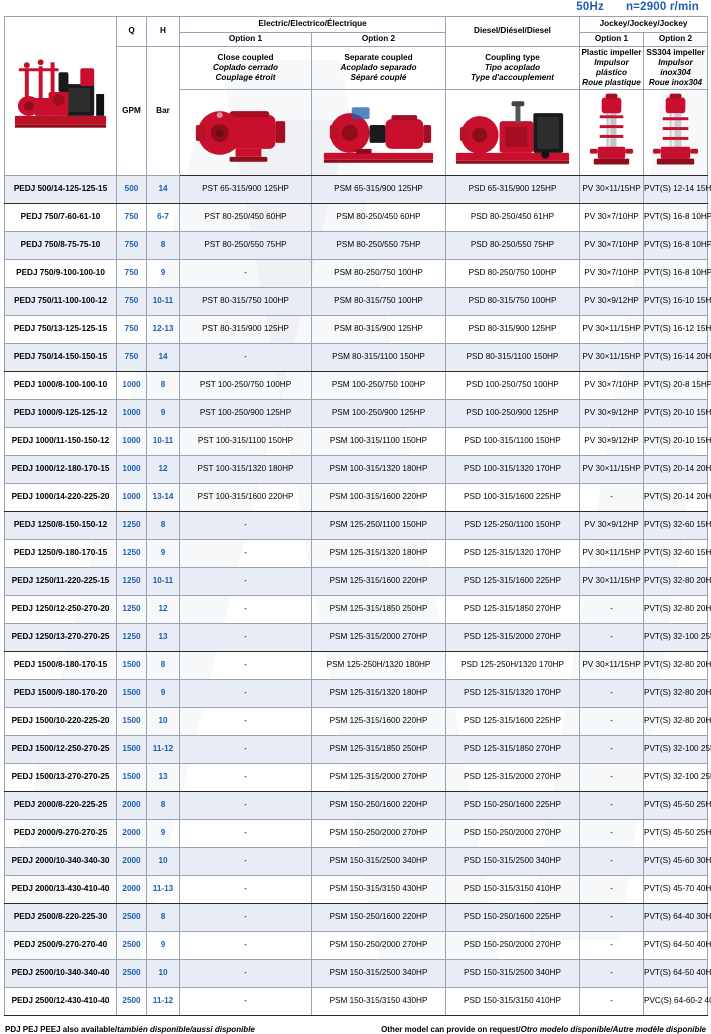 This screenshot has width=711, height=1034. I want to click on row-model-name: PEDJ 750/9-100-100-10, so click(60, 273).